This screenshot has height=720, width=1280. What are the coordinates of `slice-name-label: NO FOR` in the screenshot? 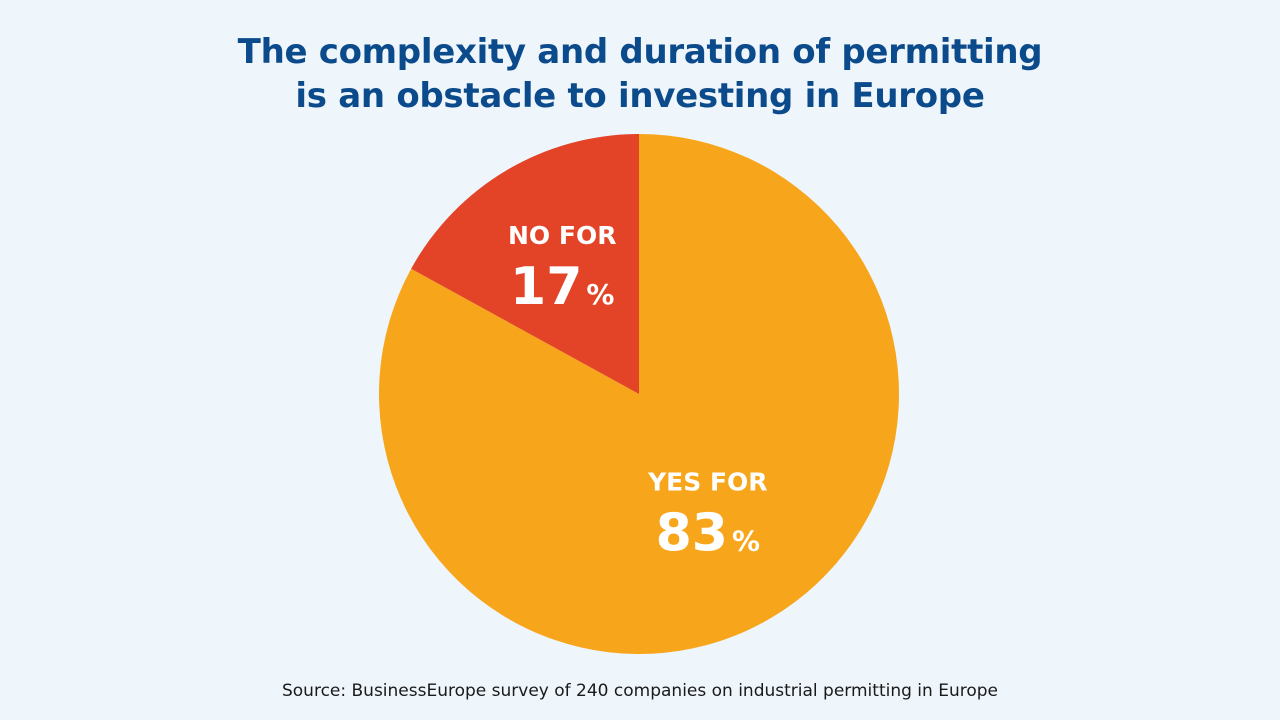 It's located at (562, 235).